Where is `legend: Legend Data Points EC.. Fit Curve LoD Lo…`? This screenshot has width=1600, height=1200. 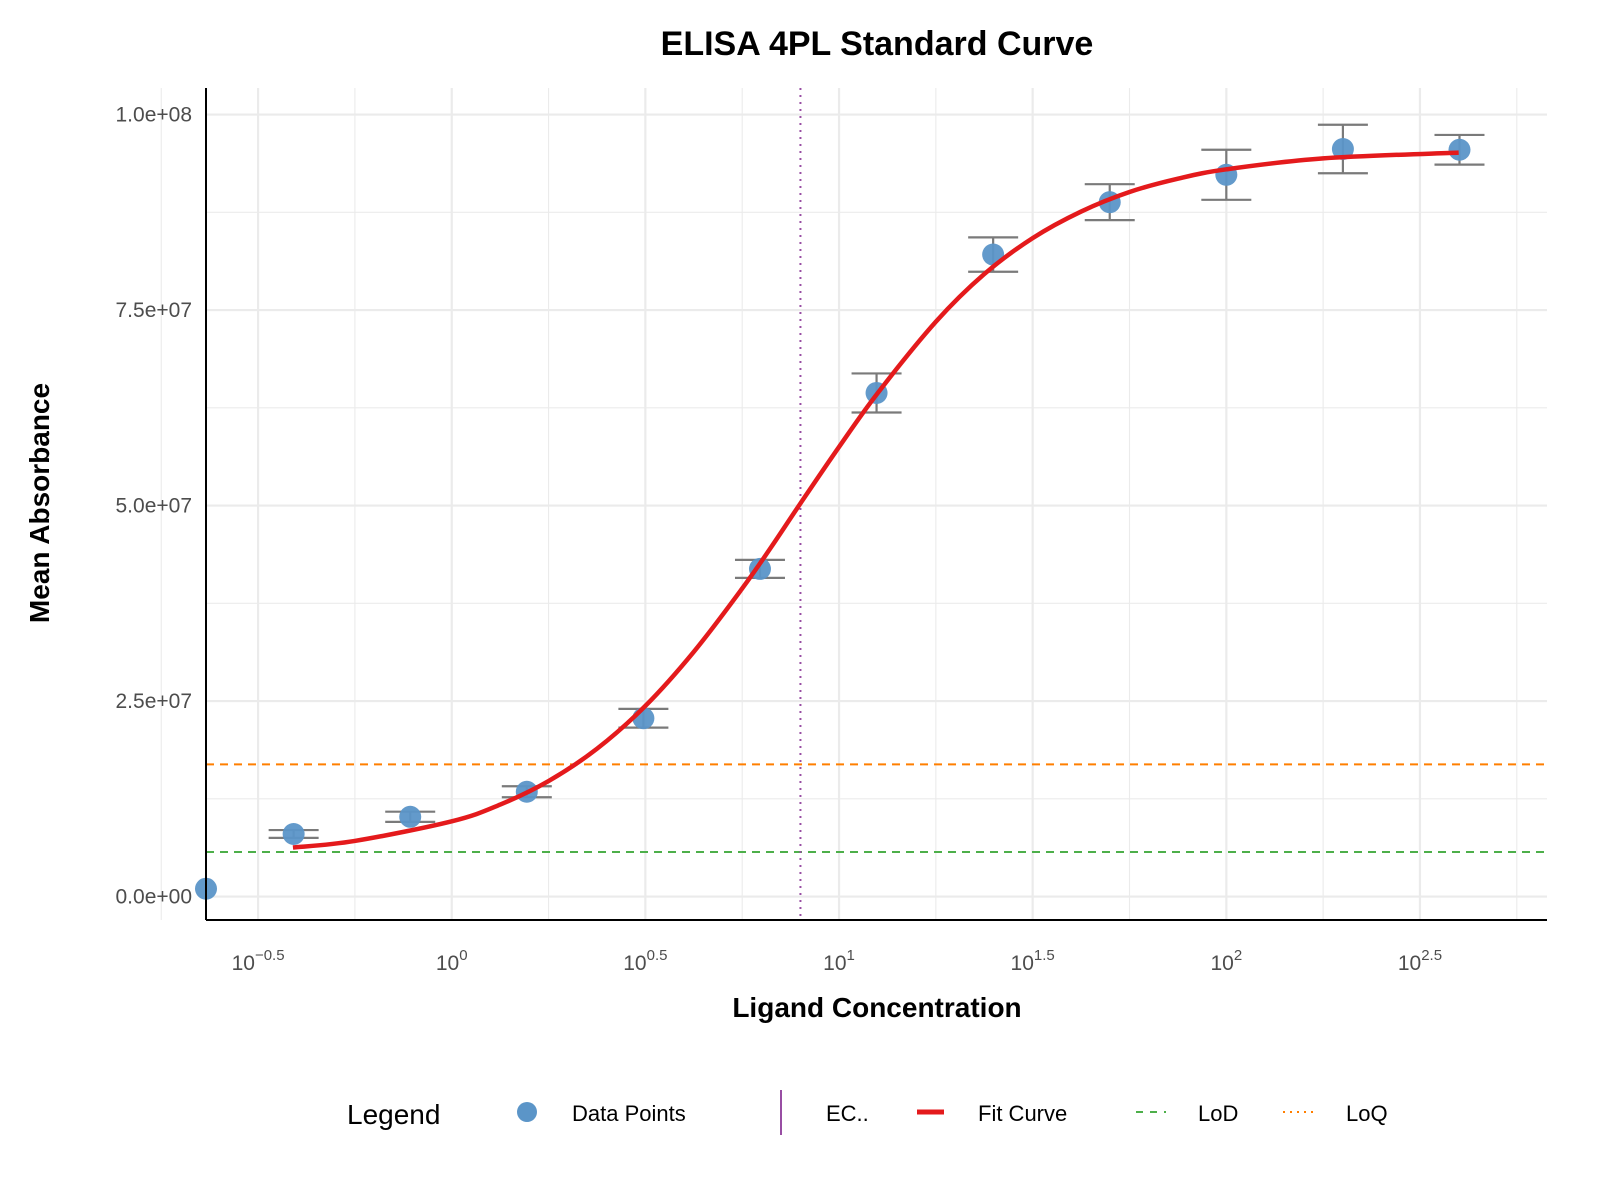
legend: Legend Data Points EC.. Fit Curve LoD Lo… is located at coordinates (867, 1112).